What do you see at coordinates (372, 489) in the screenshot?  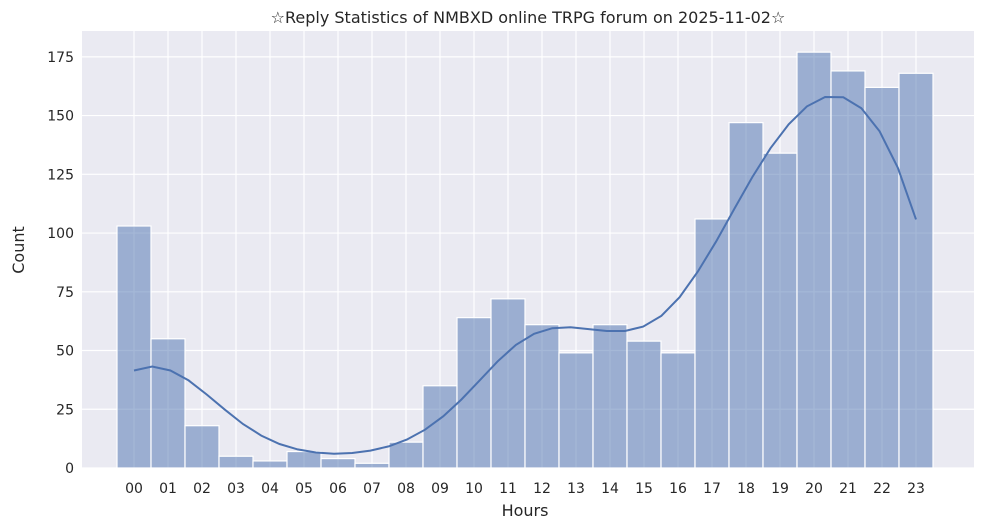 I see `x-tick-label: 07` at bounding box center [372, 489].